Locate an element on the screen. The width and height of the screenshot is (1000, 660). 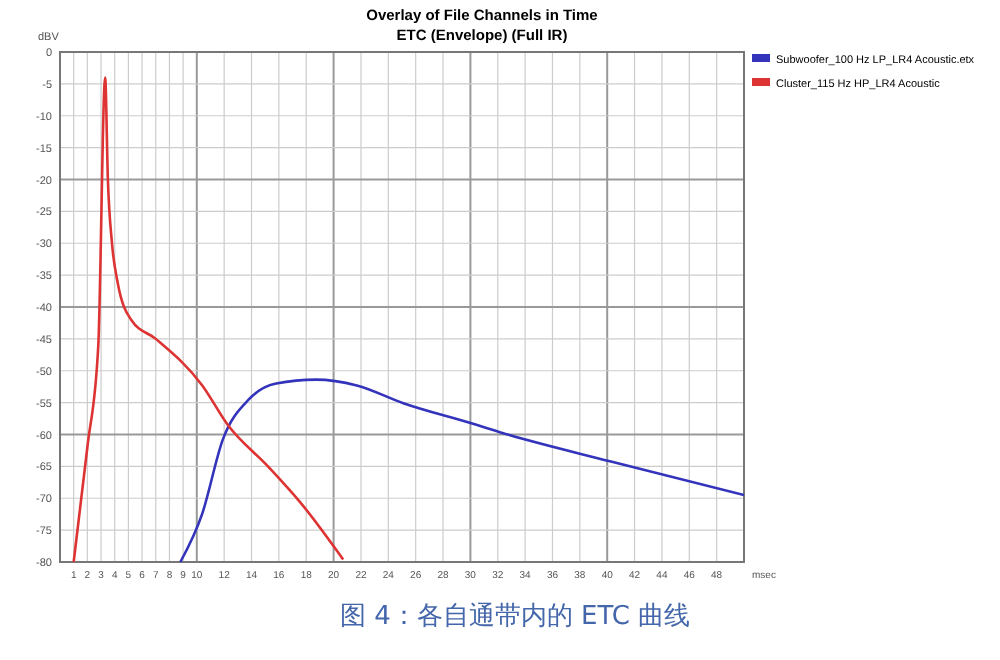
caption: 图 4：各自通带内的 ETC 曲线 is located at coordinates (515, 617).